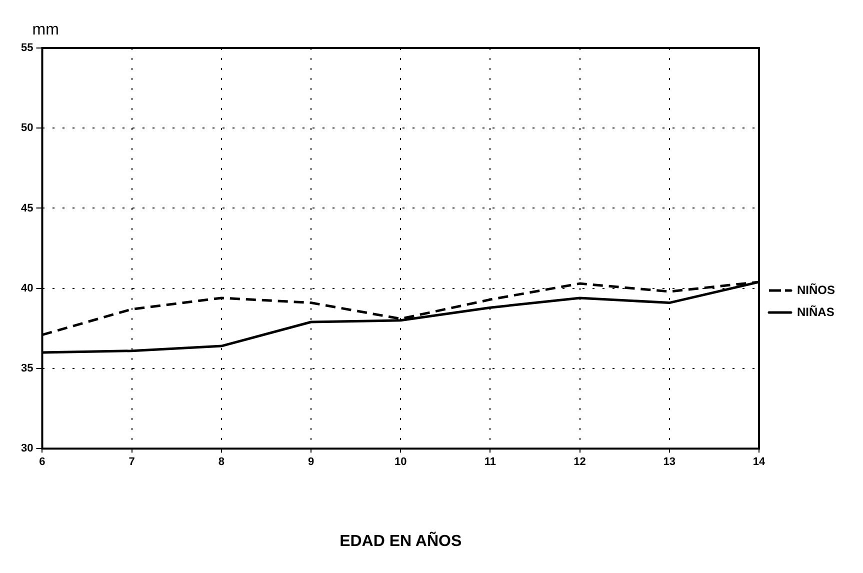 The image size is (863, 573). Describe the element at coordinates (27, 208) in the screenshot. I see `y-tick-label: 45` at that location.